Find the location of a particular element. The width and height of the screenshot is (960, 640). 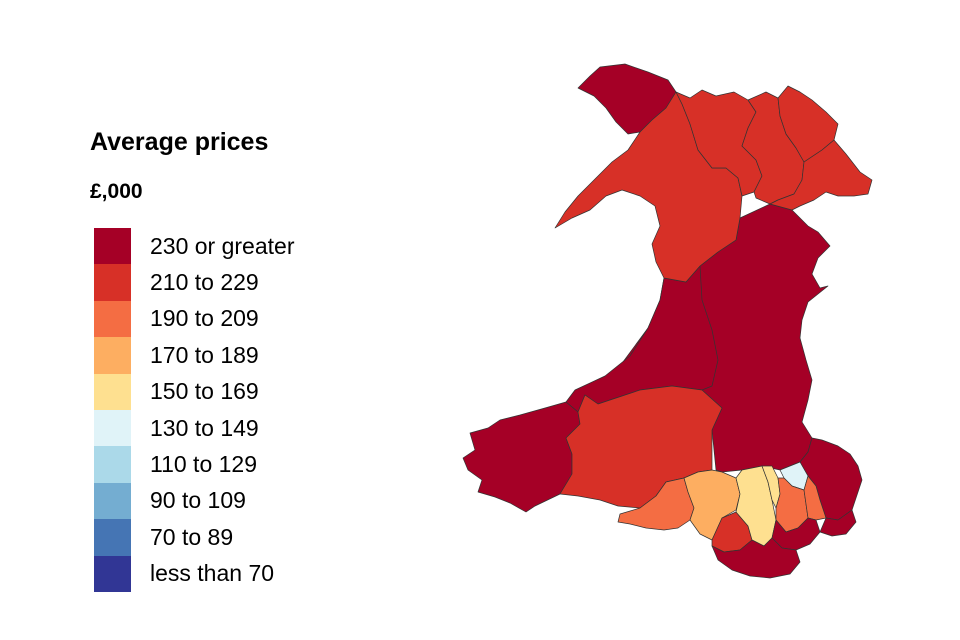

legend-item: 190 to 209 is located at coordinates (194, 319).